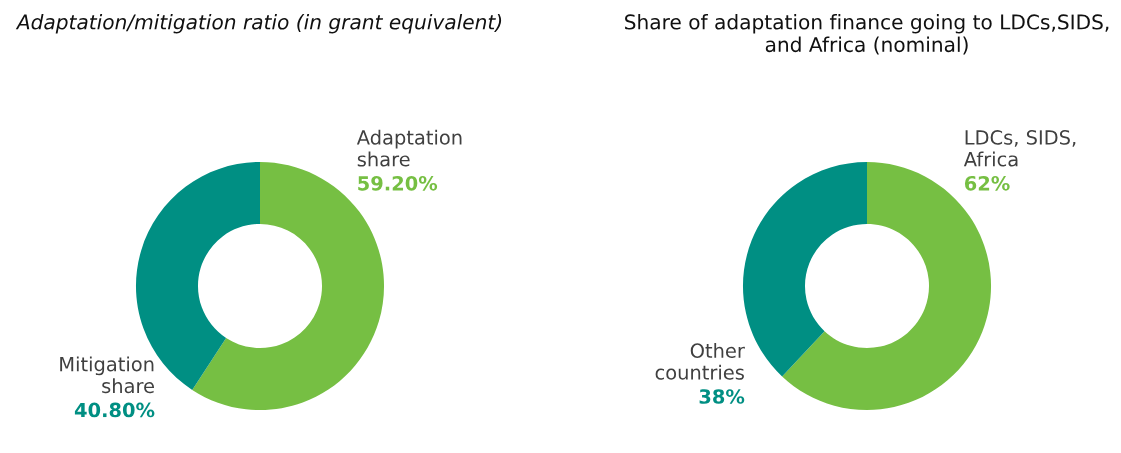  What do you see at coordinates (258, 24) in the screenshot?
I see `chart-title: Adaptation/mitigation ratio (in grant equivalent)` at bounding box center [258, 24].